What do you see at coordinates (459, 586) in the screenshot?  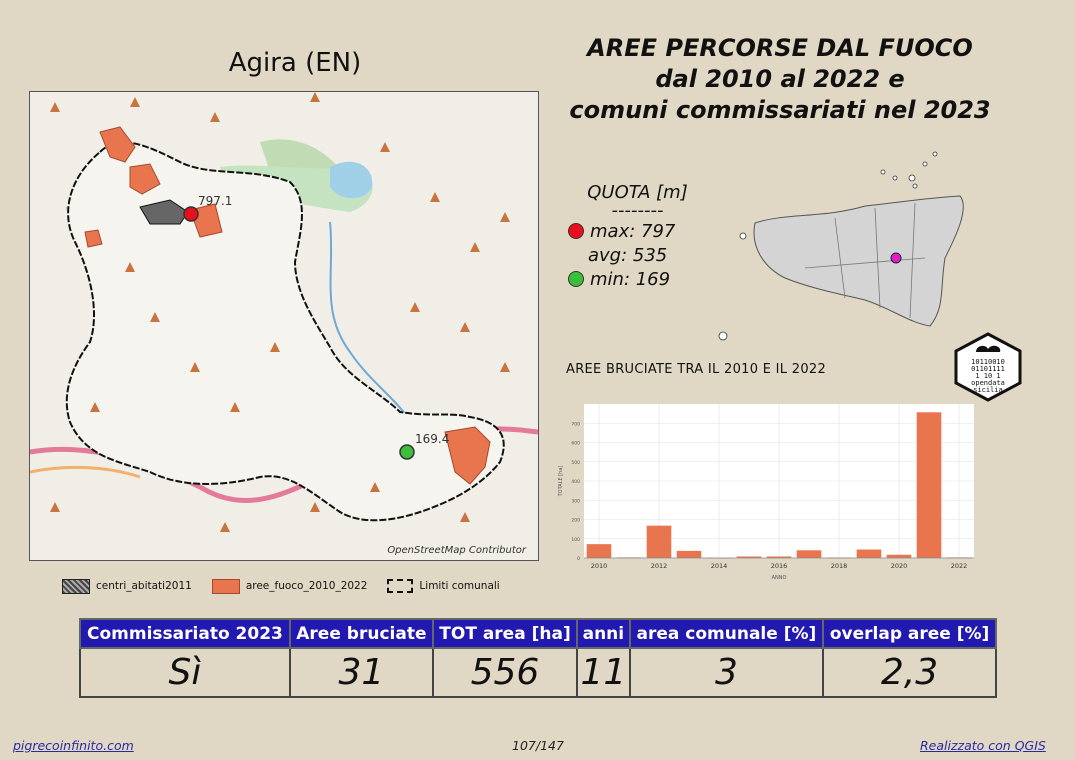 I see `legend-label-limiti: Limiti comunali` at bounding box center [459, 586].